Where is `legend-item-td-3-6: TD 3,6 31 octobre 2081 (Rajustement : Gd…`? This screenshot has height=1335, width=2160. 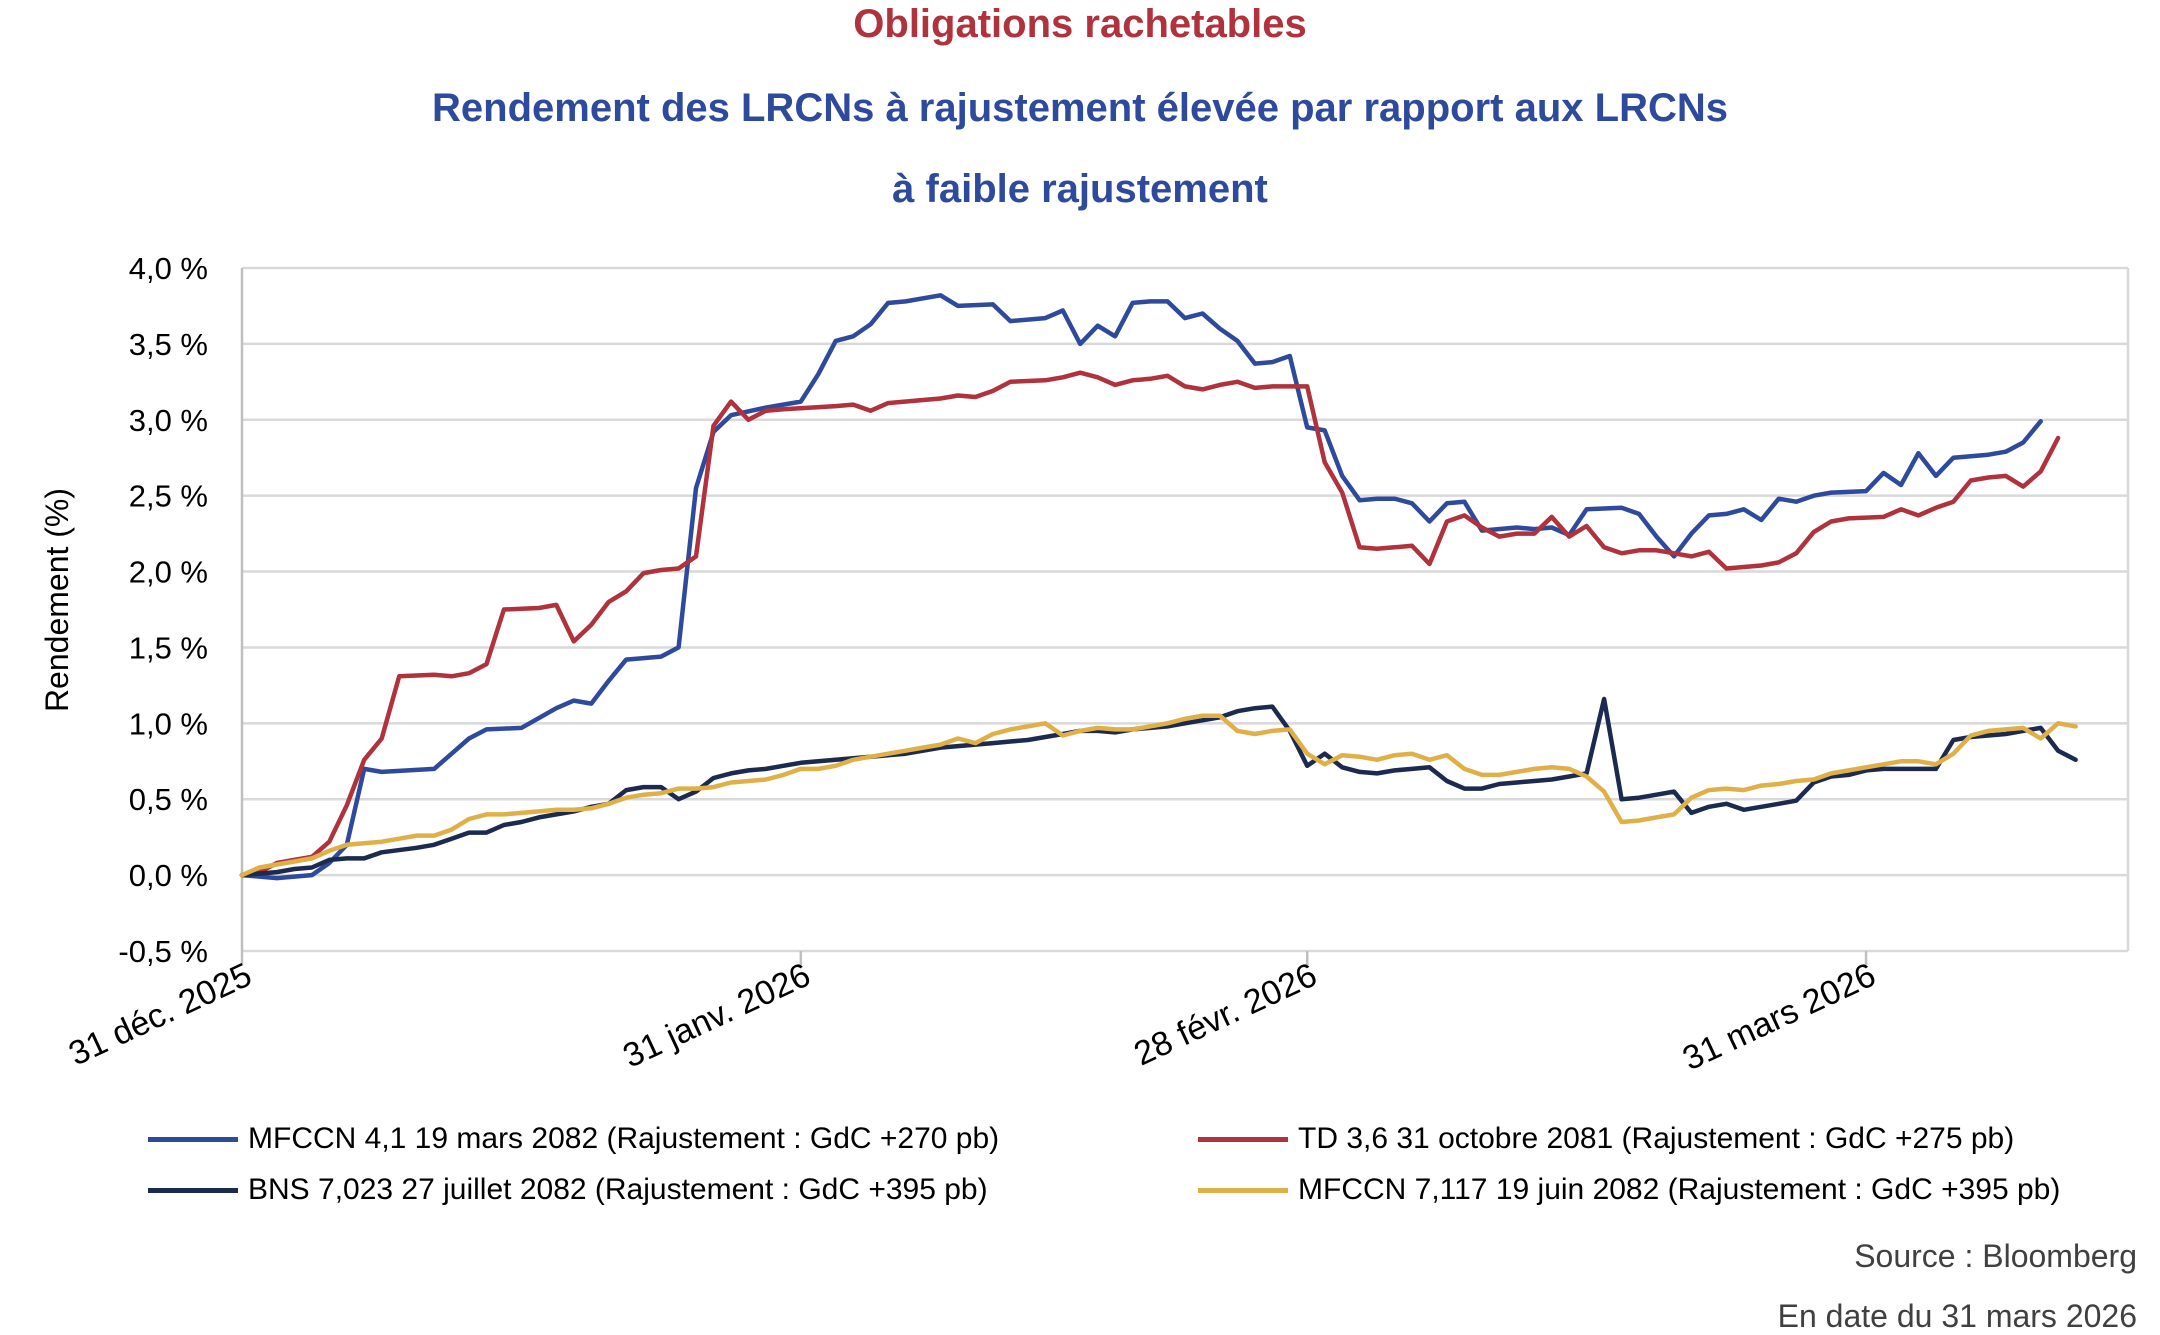 legend-item-td-3-6: TD 3,6 31 octobre 2081 (Rajustement : Gd… is located at coordinates (1606, 1139).